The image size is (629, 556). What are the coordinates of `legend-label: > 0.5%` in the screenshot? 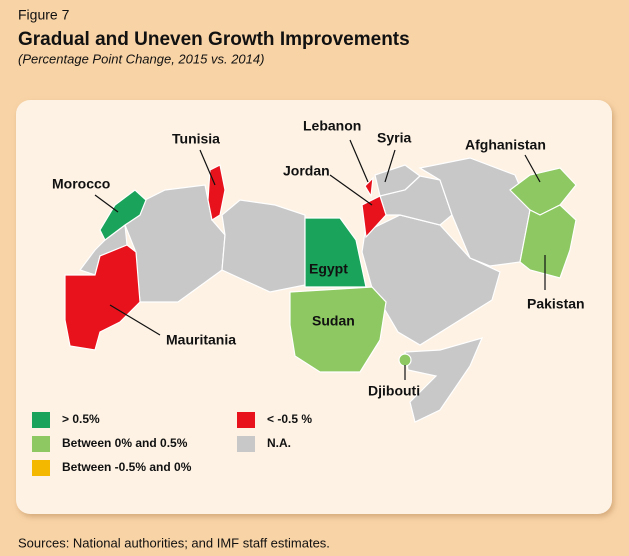 It's located at (81, 419).